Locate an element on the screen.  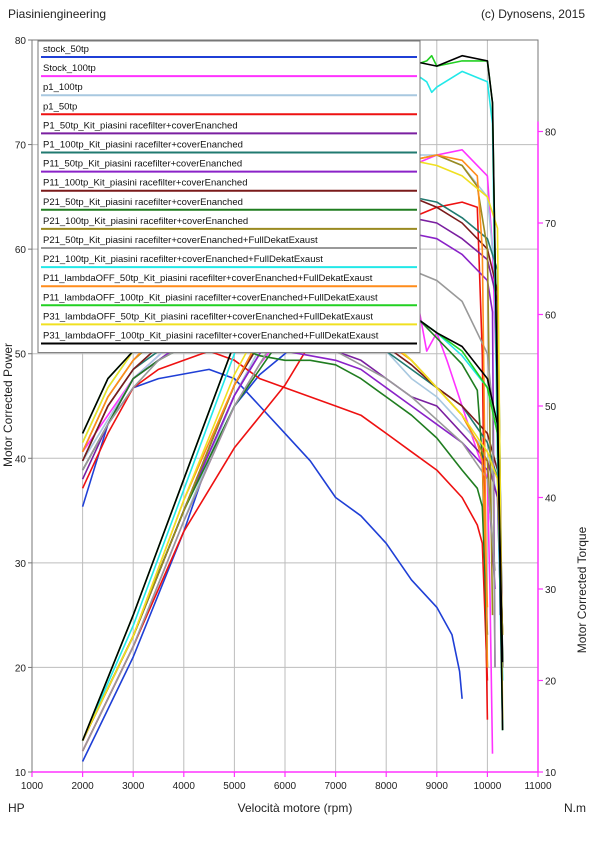
y2-tick-label-5: 60 is located at coordinates (551, 316).